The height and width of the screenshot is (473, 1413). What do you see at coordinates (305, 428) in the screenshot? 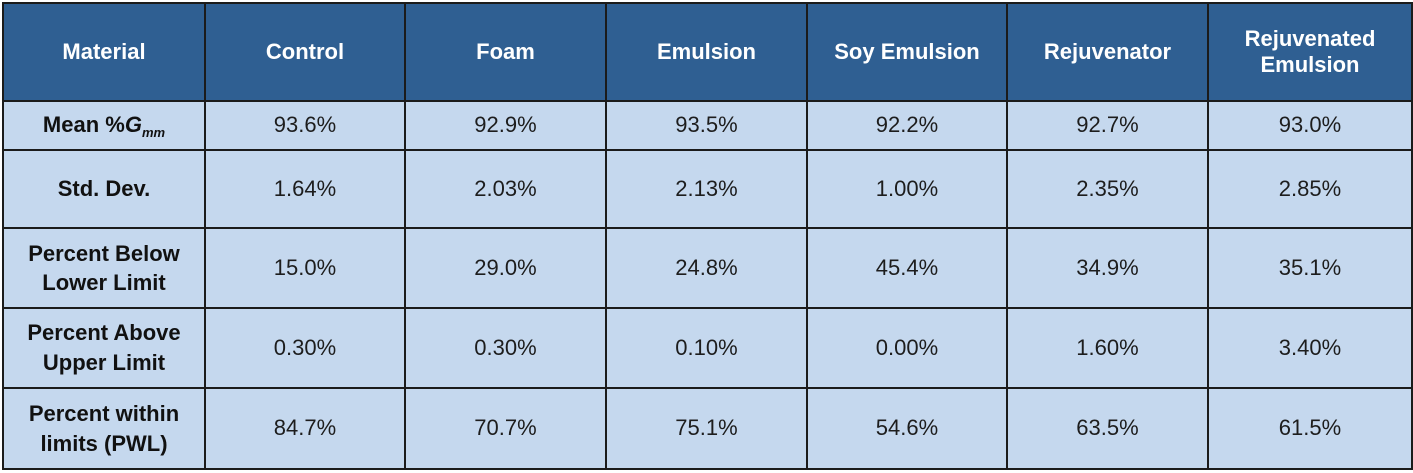
I see `table-cell: 84.7%` at bounding box center [305, 428].